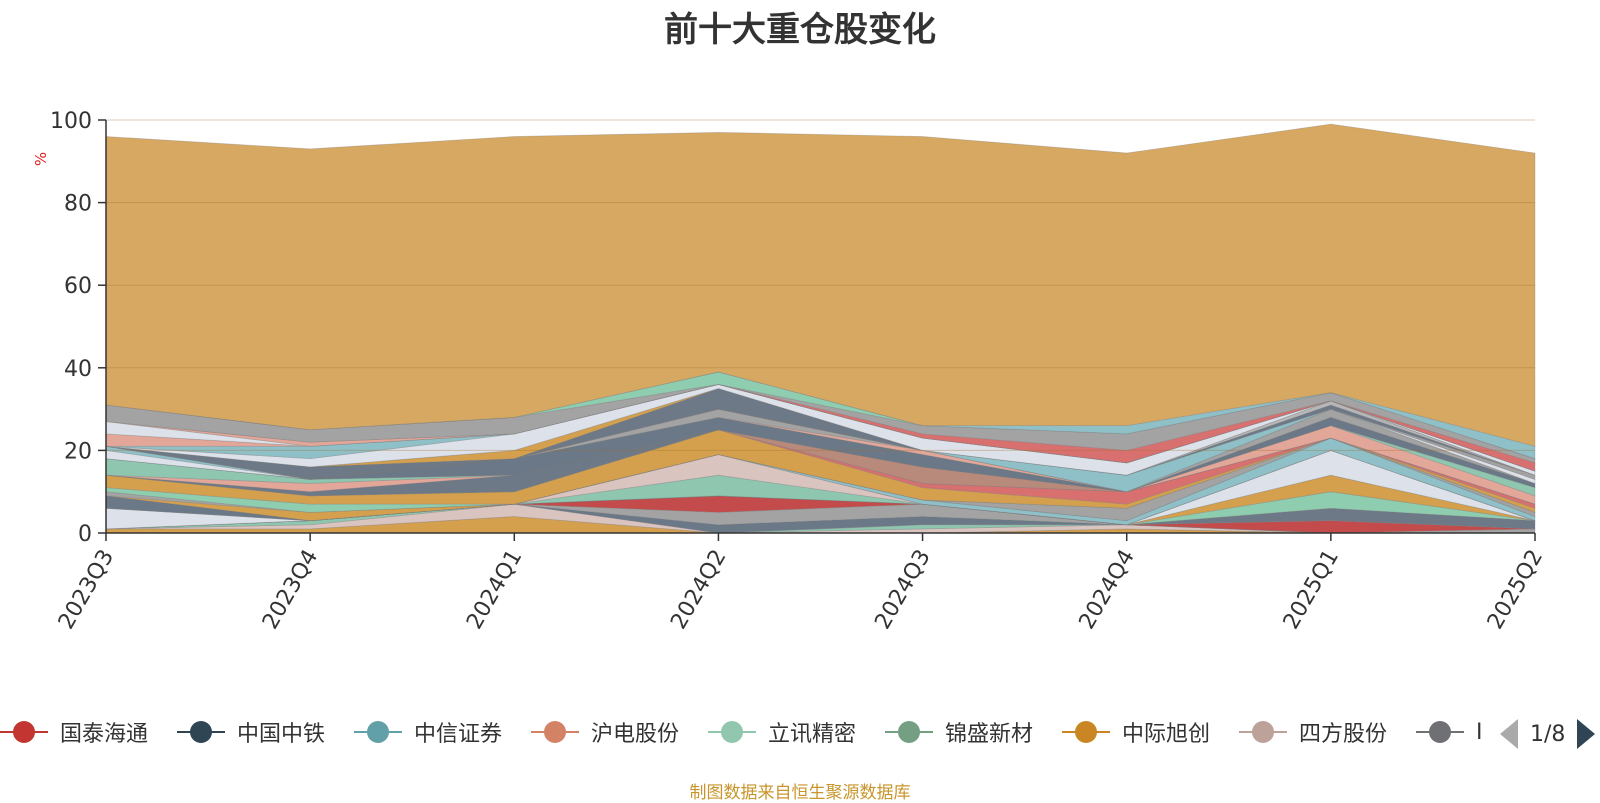  What do you see at coordinates (902, 590) in the screenshot?
I see `x-tick-label-2024Q3: 2024Q3` at bounding box center [902, 590].